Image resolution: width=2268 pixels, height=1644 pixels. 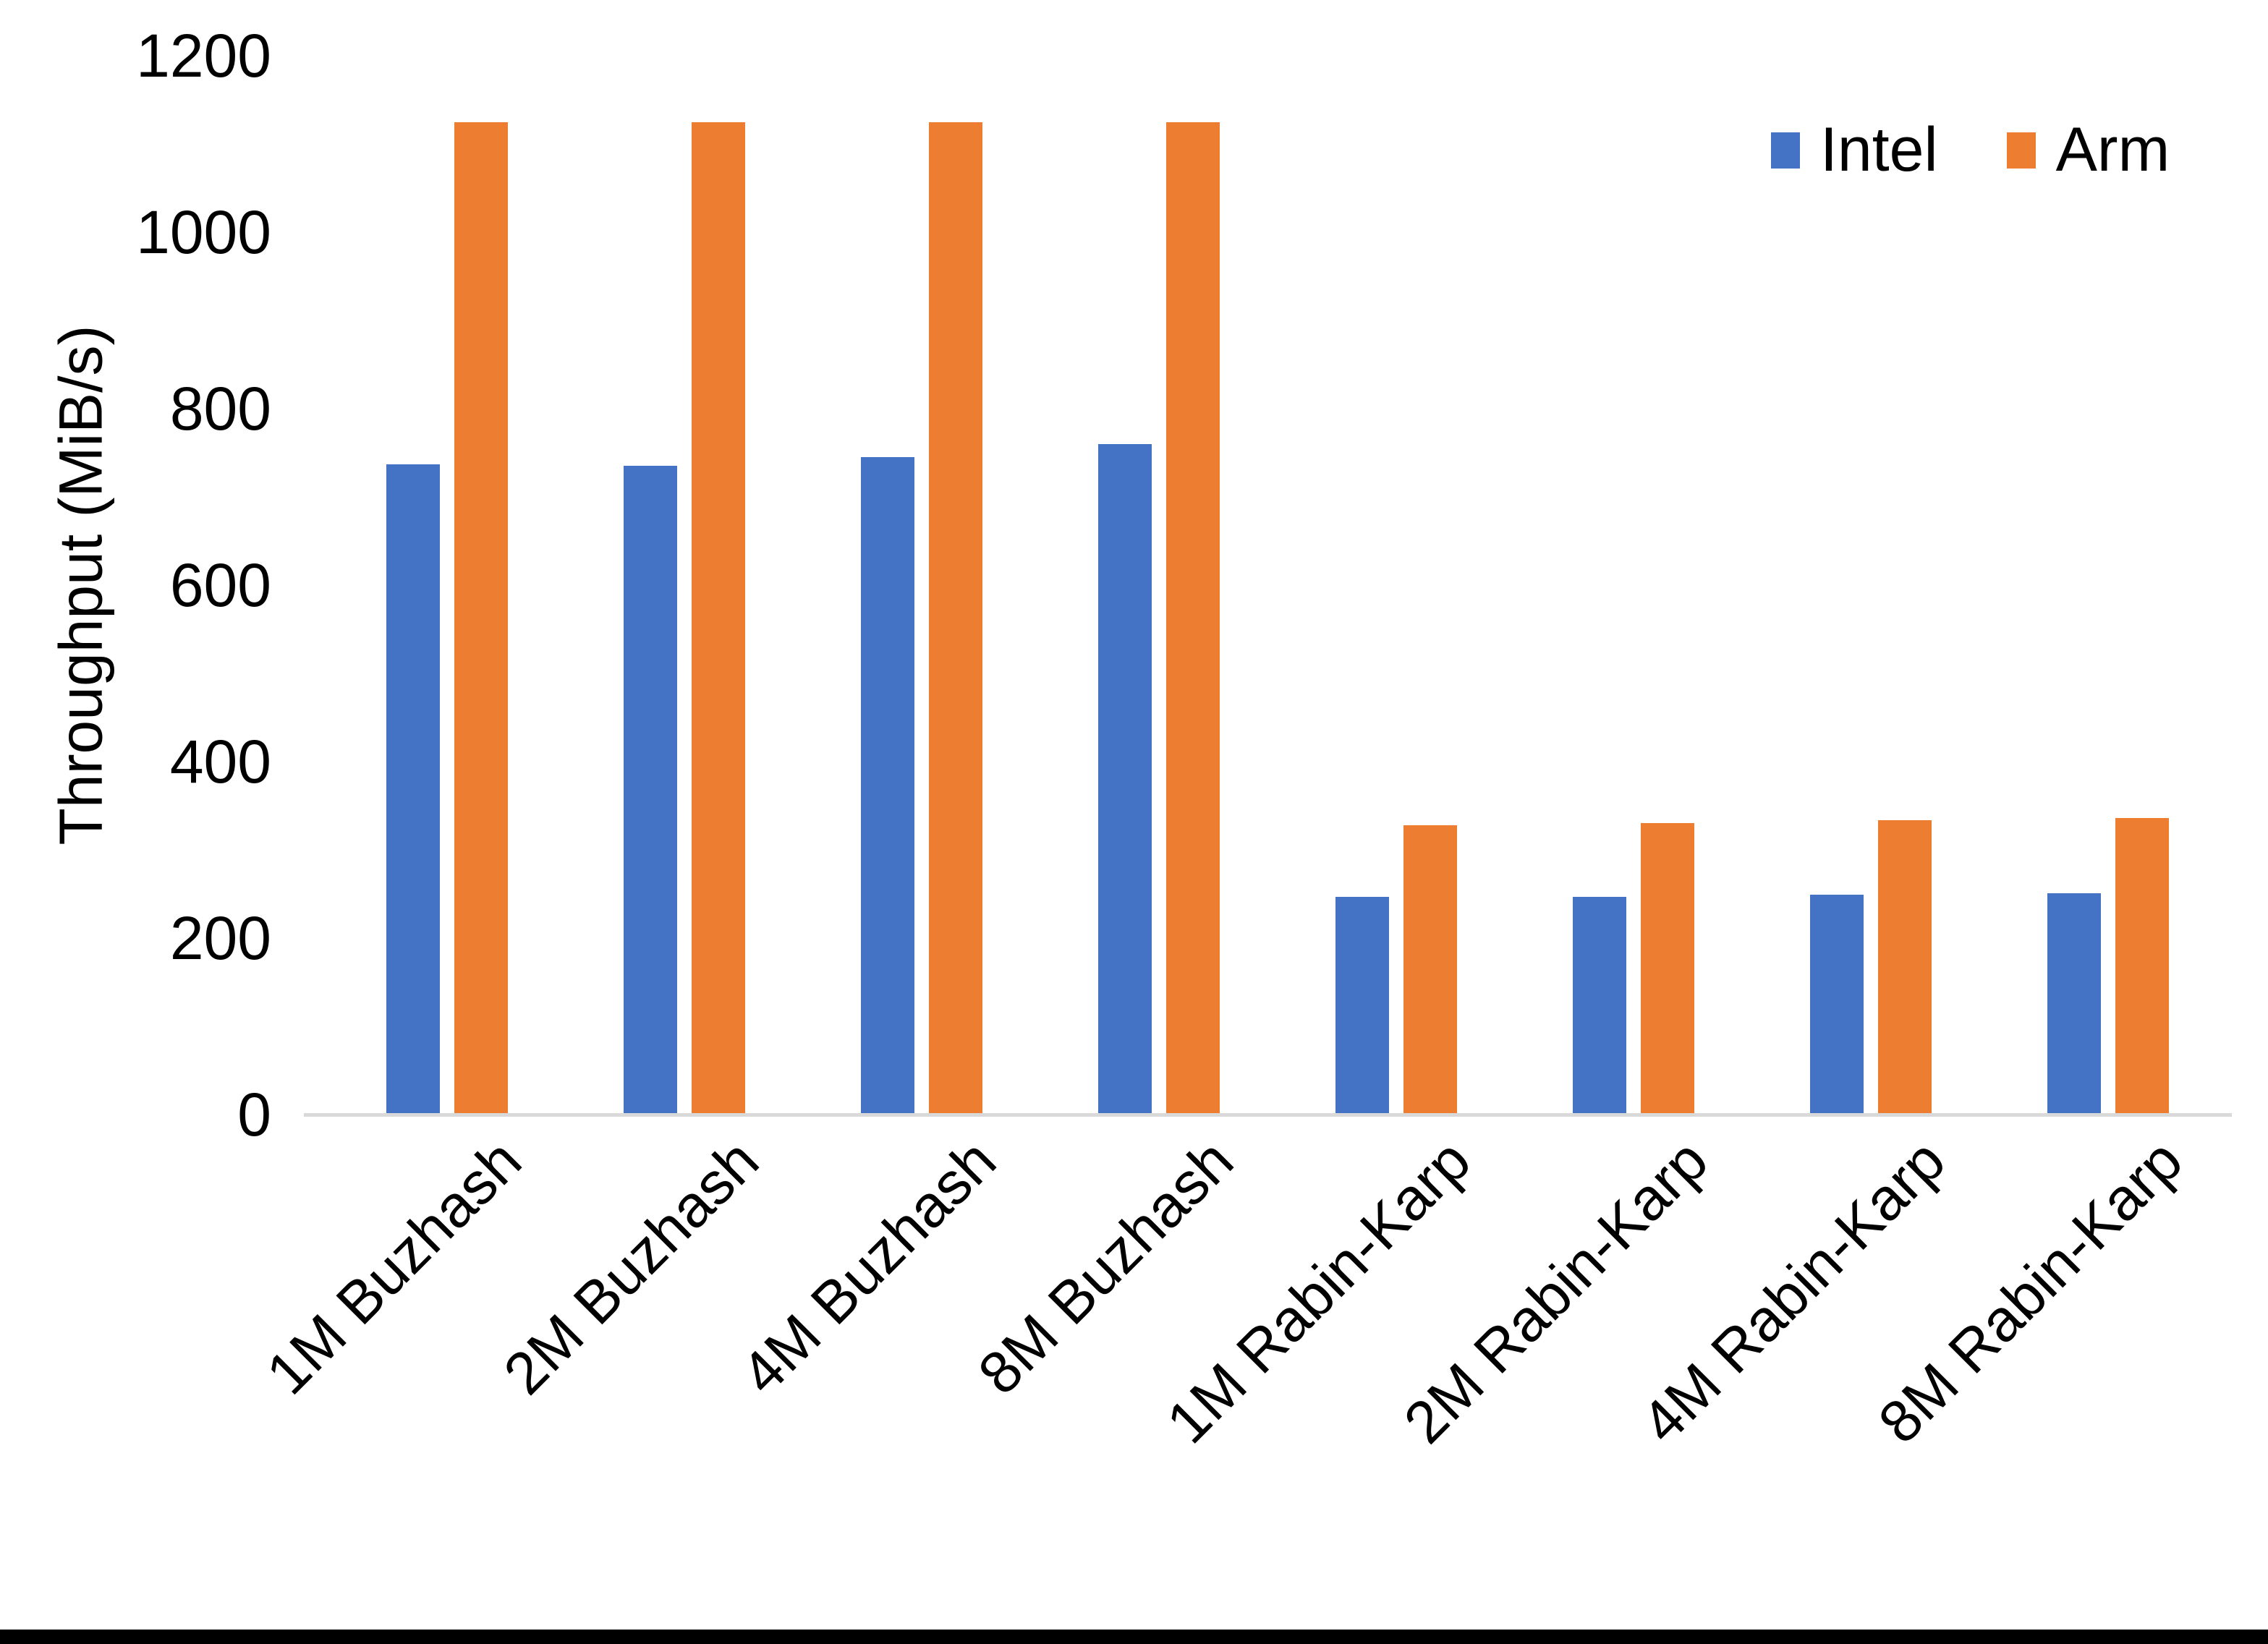 What do you see at coordinates (921, 585) in the screenshot?
I see `bar-group-4m-buzhash` at bounding box center [921, 585].